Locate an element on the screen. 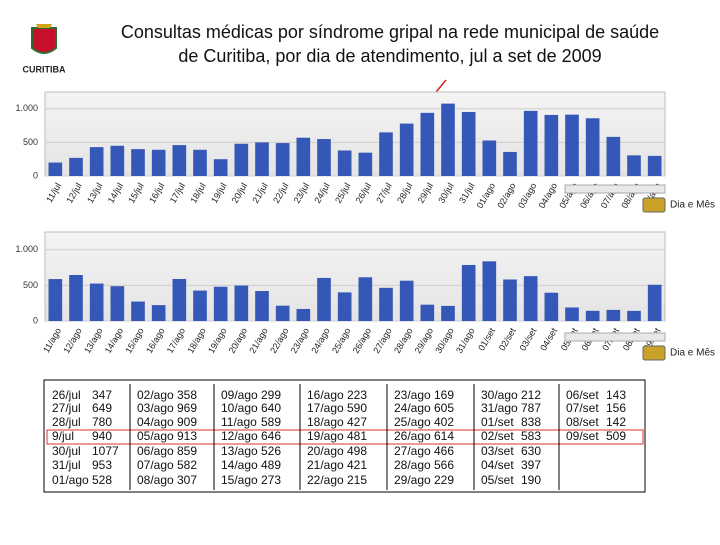 The width and height of the screenshot is (720, 545). cell-value: 940 is located at coordinates (102, 436).